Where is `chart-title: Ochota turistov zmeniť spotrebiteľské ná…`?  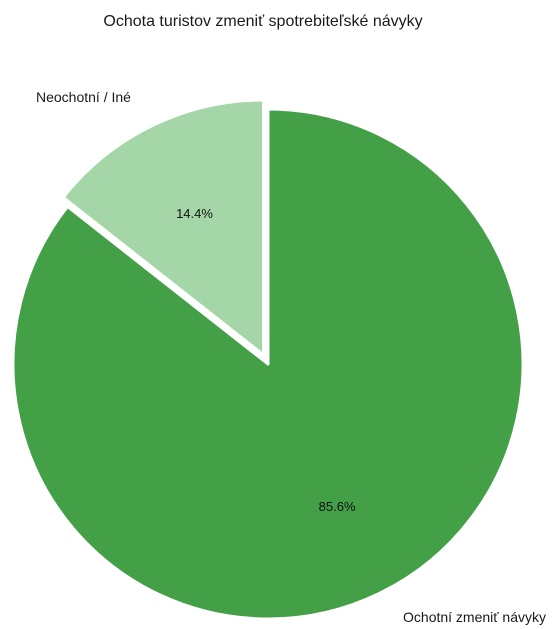 chart-title: Ochota turistov zmeniť spotrebiteľské ná… is located at coordinates (262, 21).